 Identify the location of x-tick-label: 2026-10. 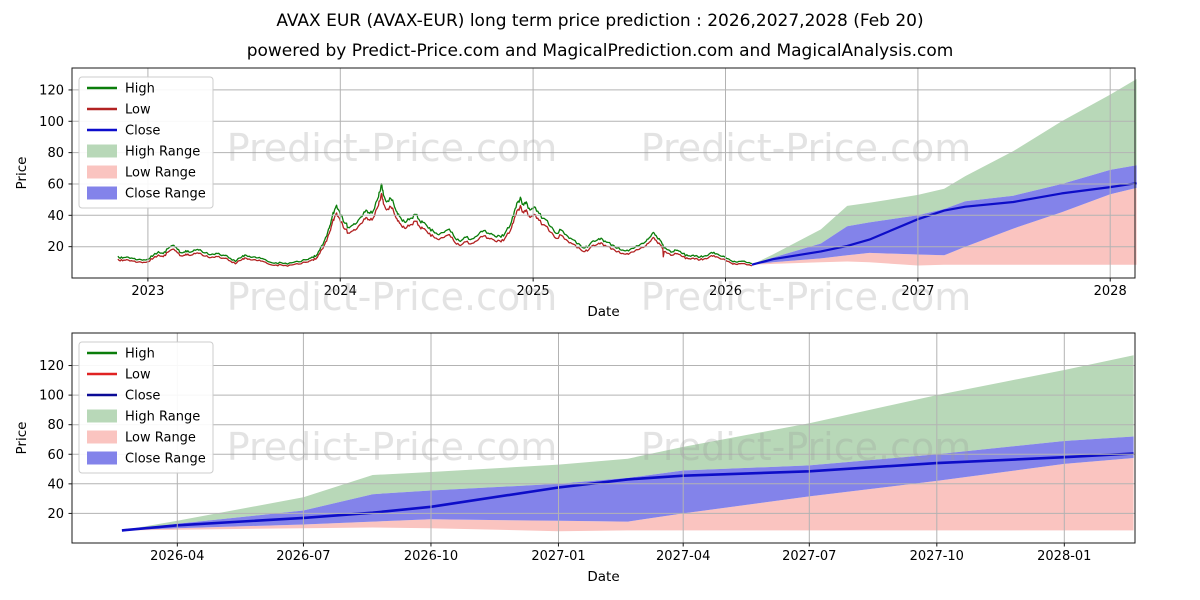
(431, 556).